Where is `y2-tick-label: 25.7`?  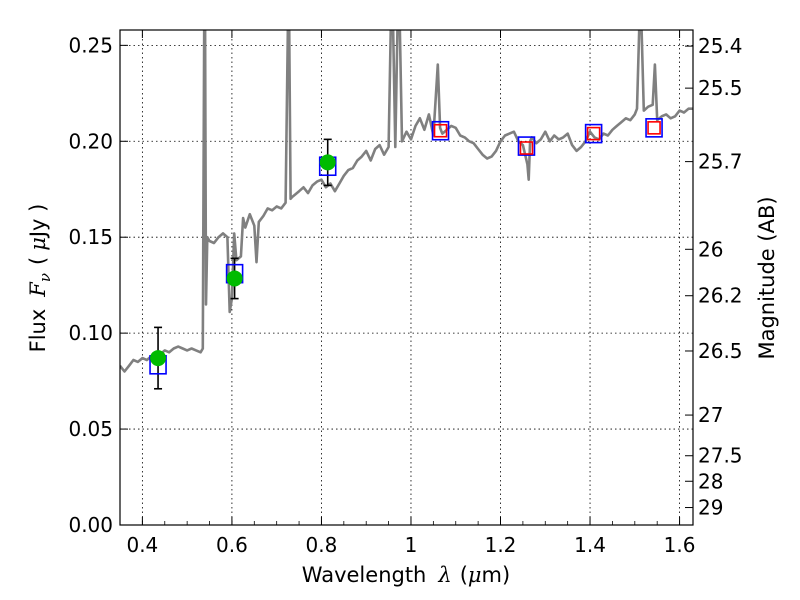 y2-tick-label: 25.7 is located at coordinates (720, 162).